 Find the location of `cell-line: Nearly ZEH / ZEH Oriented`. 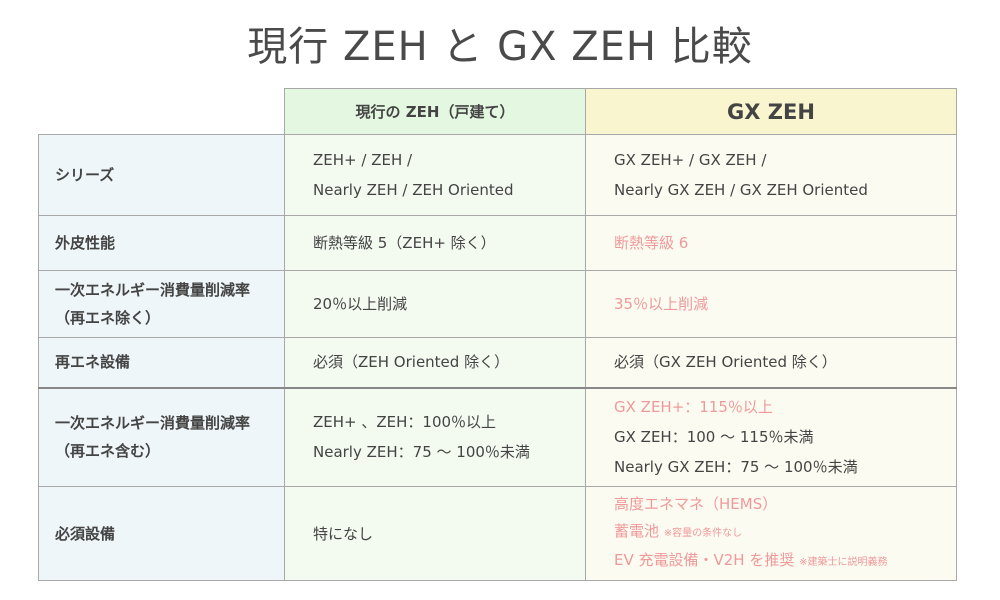

cell-line: Nearly ZEH / ZEH Oriented is located at coordinates (449, 190).